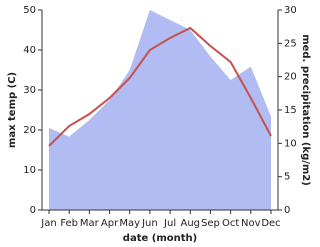  I want to click on y-tick-label: 10, so click(29, 170).